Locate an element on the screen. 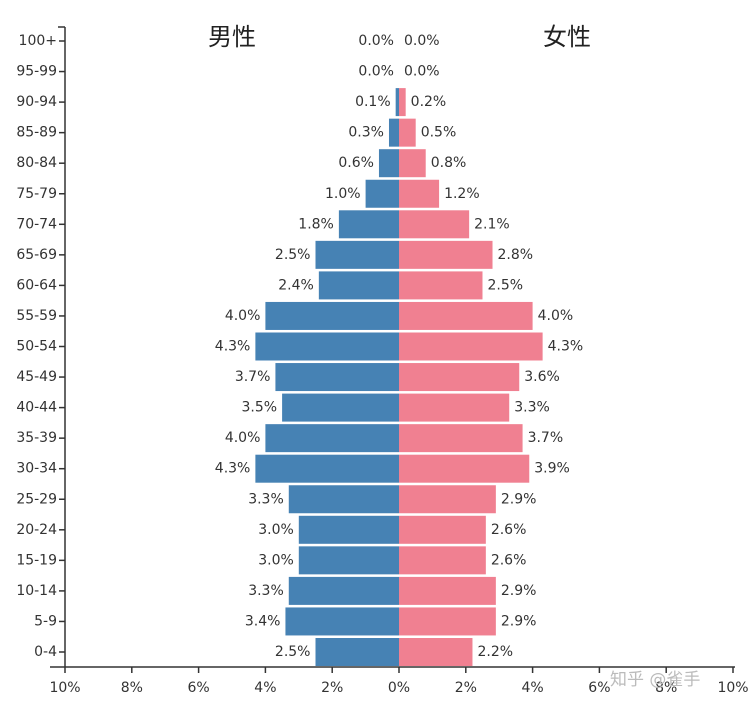  y-tick-label: 55-59 is located at coordinates (36, 316).